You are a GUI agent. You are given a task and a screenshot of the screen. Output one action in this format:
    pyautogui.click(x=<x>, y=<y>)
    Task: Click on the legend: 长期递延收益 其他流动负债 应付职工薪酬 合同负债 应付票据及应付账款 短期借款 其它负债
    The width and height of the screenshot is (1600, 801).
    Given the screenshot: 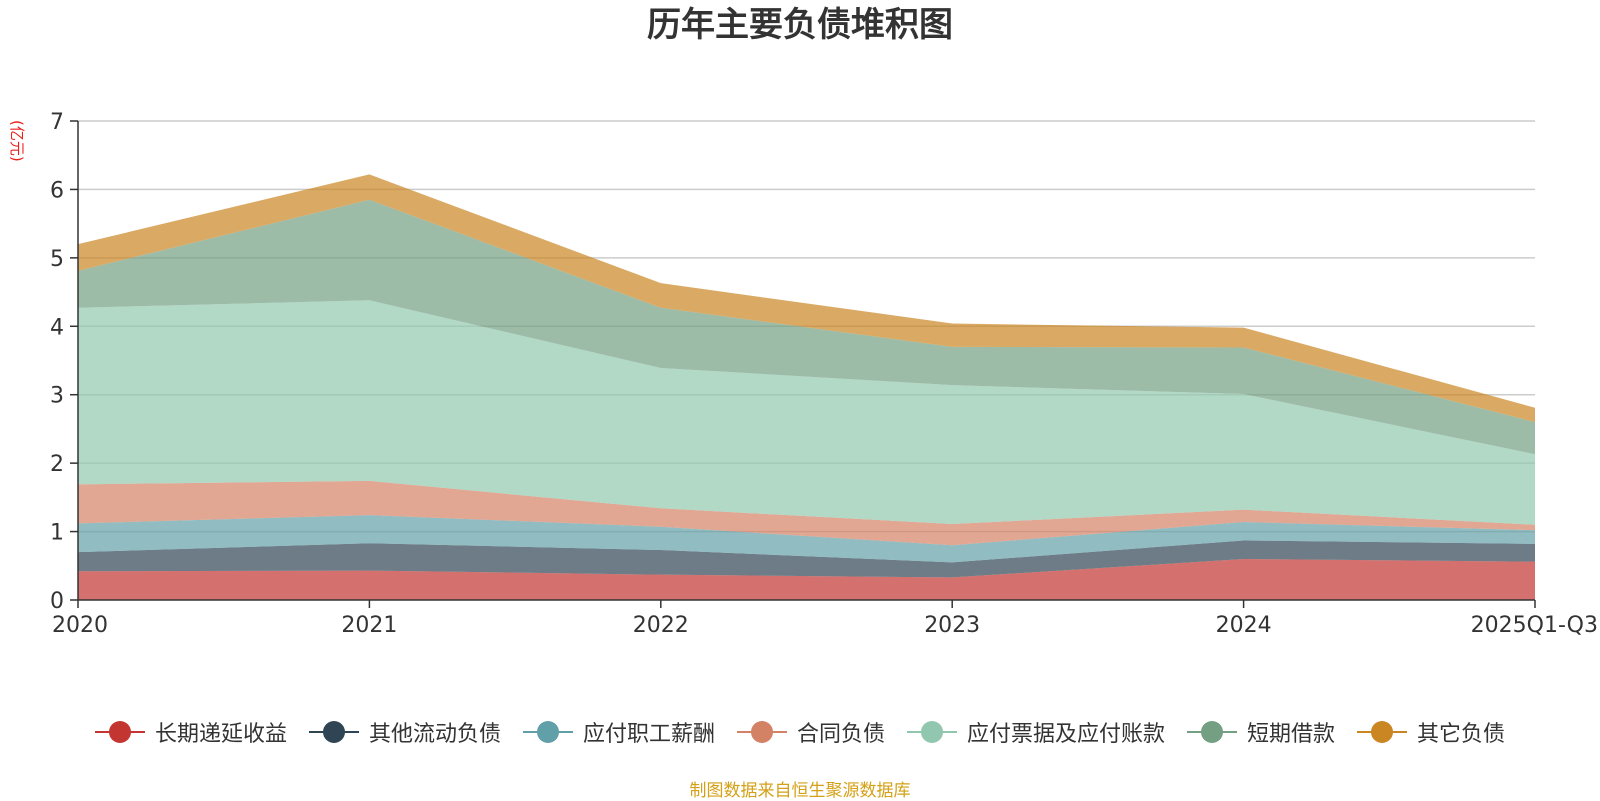 What is the action you would take?
    pyautogui.click(x=800, y=732)
    